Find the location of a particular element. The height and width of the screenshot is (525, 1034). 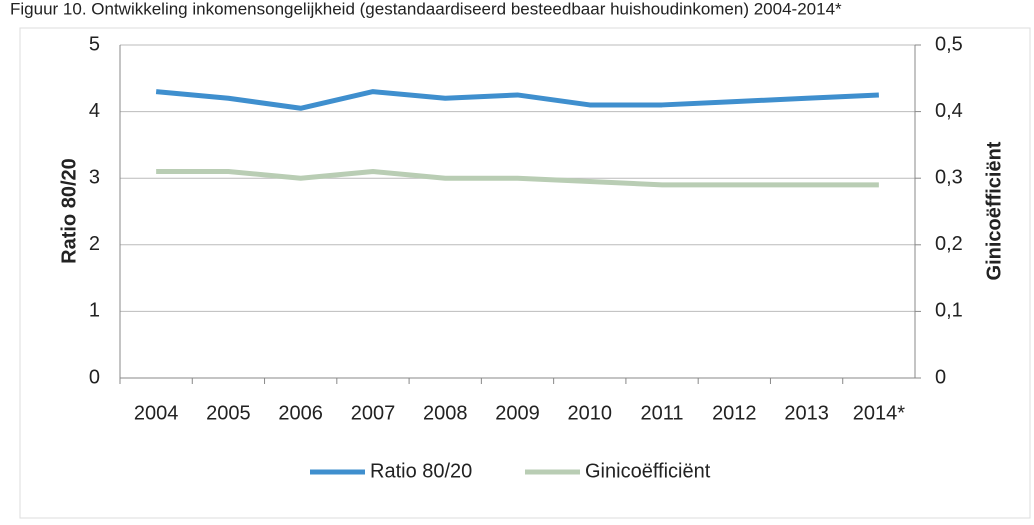

y2-tick-label: 0,2 is located at coordinates (949, 244).